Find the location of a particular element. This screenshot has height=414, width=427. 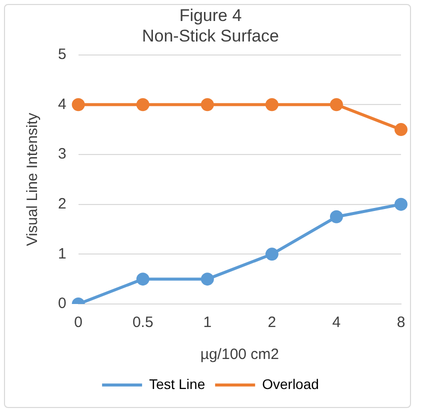

x-tick-label: 0 is located at coordinates (78, 323).